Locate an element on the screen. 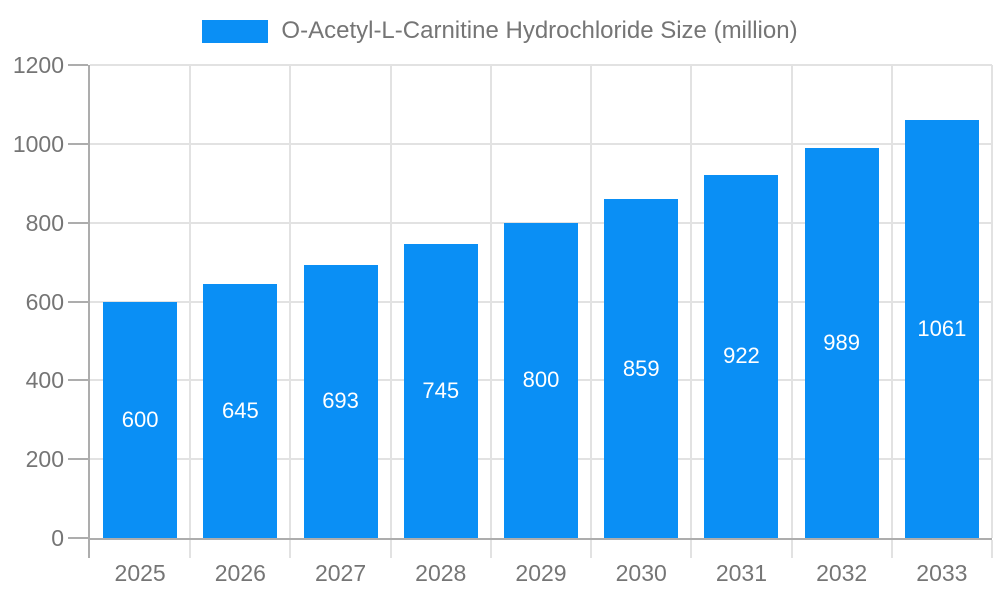 The height and width of the screenshot is (600, 1000). bar-2032: 989 is located at coordinates (841, 343).